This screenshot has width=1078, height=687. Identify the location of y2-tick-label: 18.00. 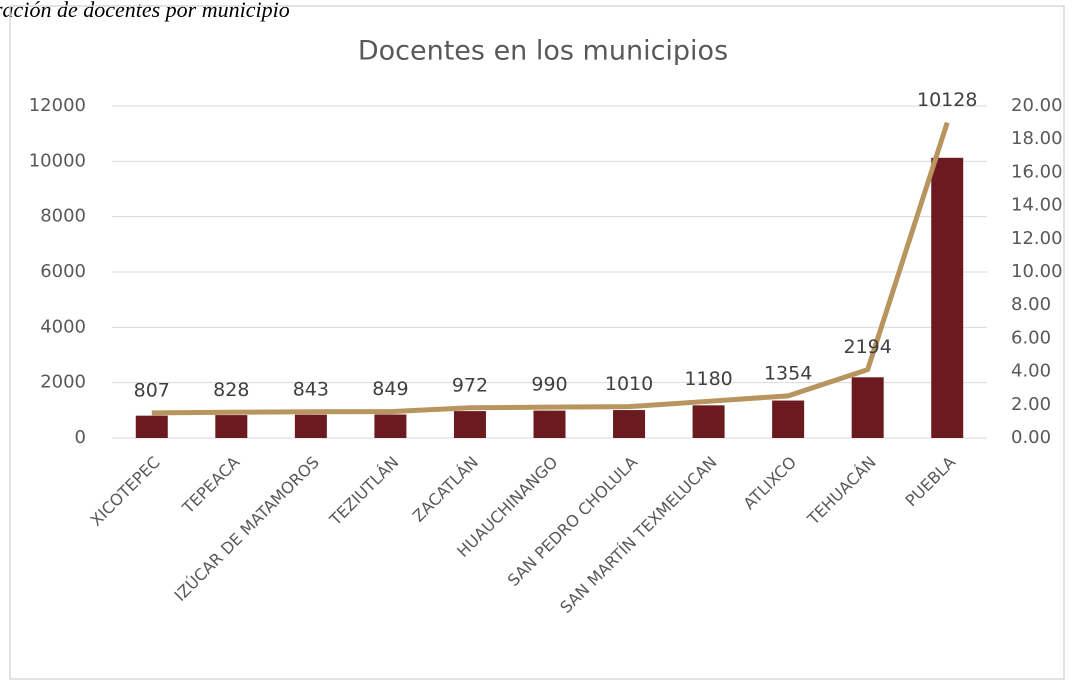
(1037, 138).